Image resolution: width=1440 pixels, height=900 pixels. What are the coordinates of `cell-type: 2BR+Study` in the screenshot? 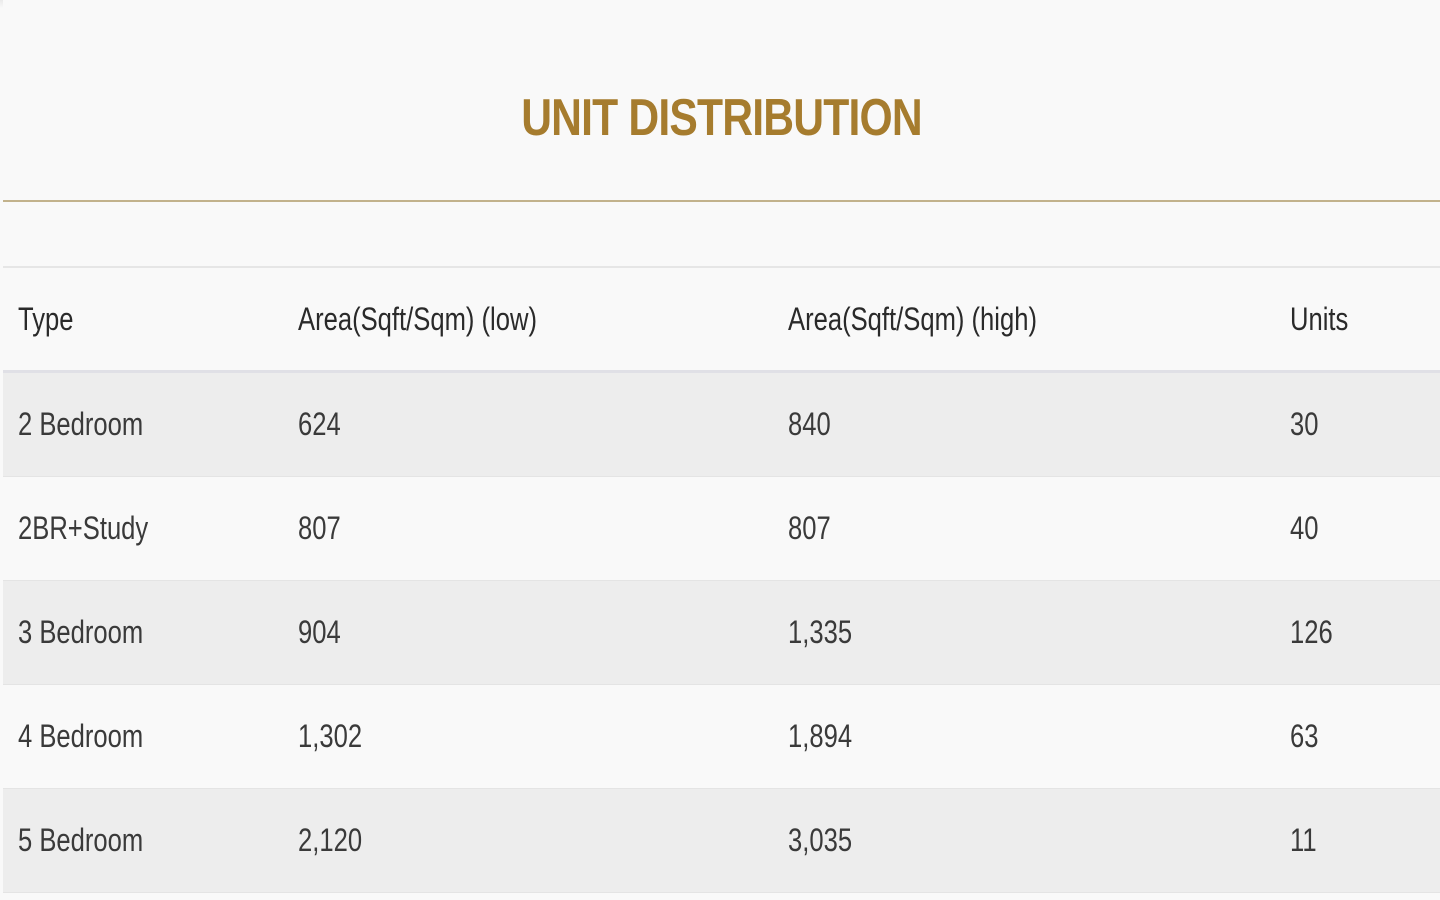 It's located at (143, 528).